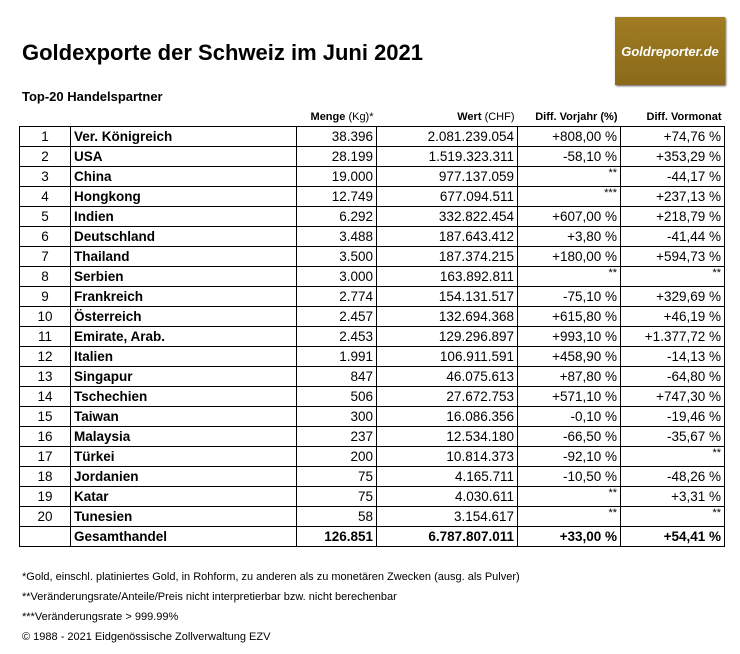 This screenshot has height=654, width=740. Describe the element at coordinates (45, 476) in the screenshot. I see `cell-rank: 18` at that location.